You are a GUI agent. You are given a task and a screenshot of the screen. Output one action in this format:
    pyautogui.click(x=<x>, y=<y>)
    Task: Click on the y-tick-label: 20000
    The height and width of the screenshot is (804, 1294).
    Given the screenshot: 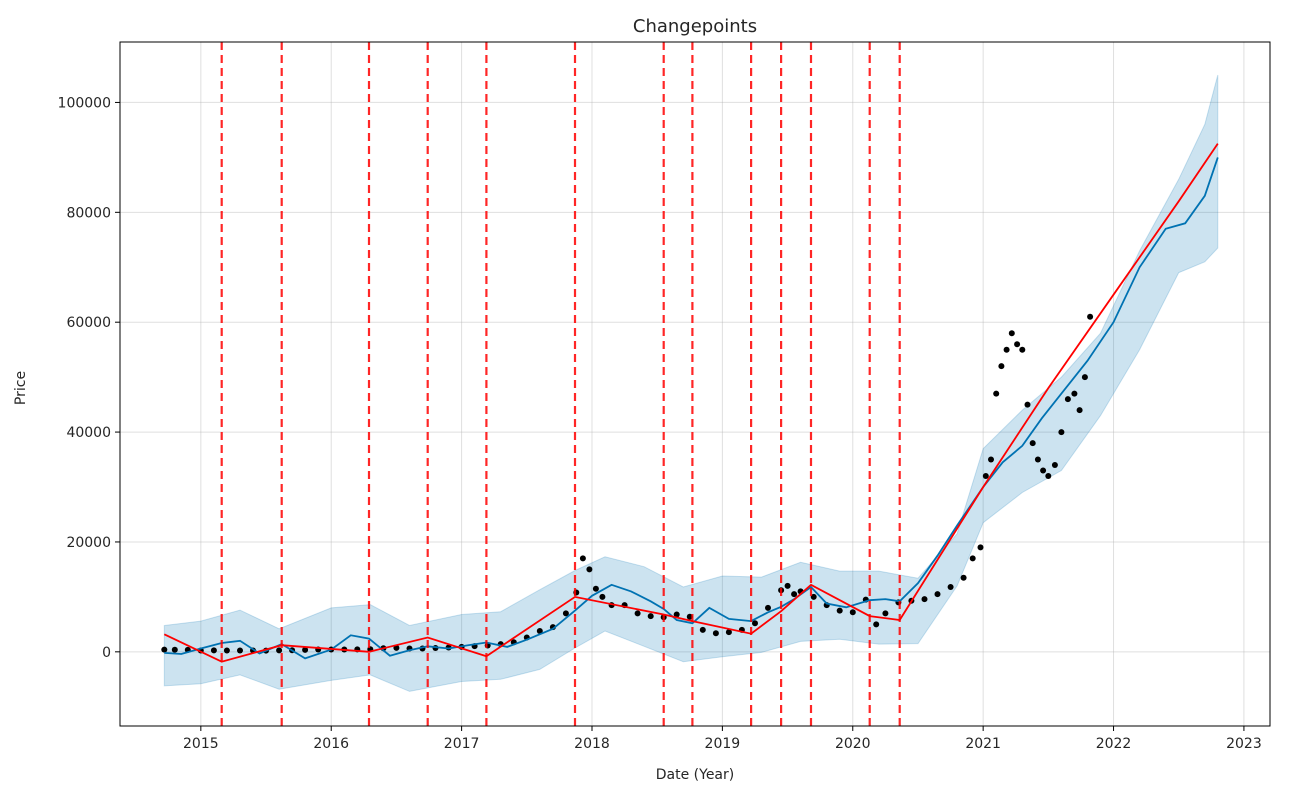 What is the action you would take?
    pyautogui.click(x=88, y=543)
    